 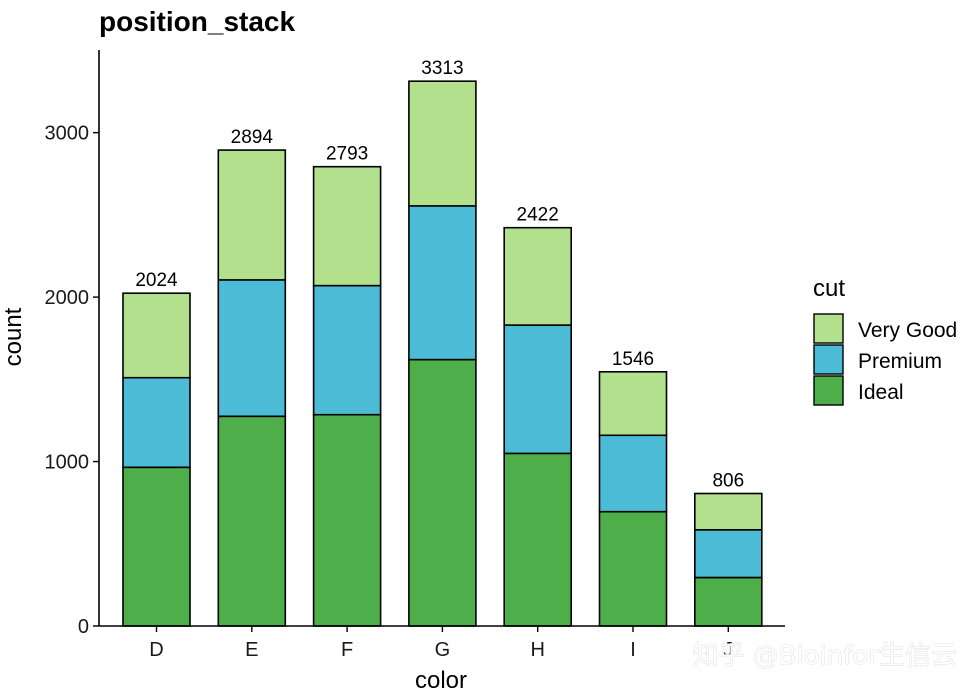 What do you see at coordinates (881, 392) in the screenshot?
I see `legend-label-ideal: Ideal` at bounding box center [881, 392].